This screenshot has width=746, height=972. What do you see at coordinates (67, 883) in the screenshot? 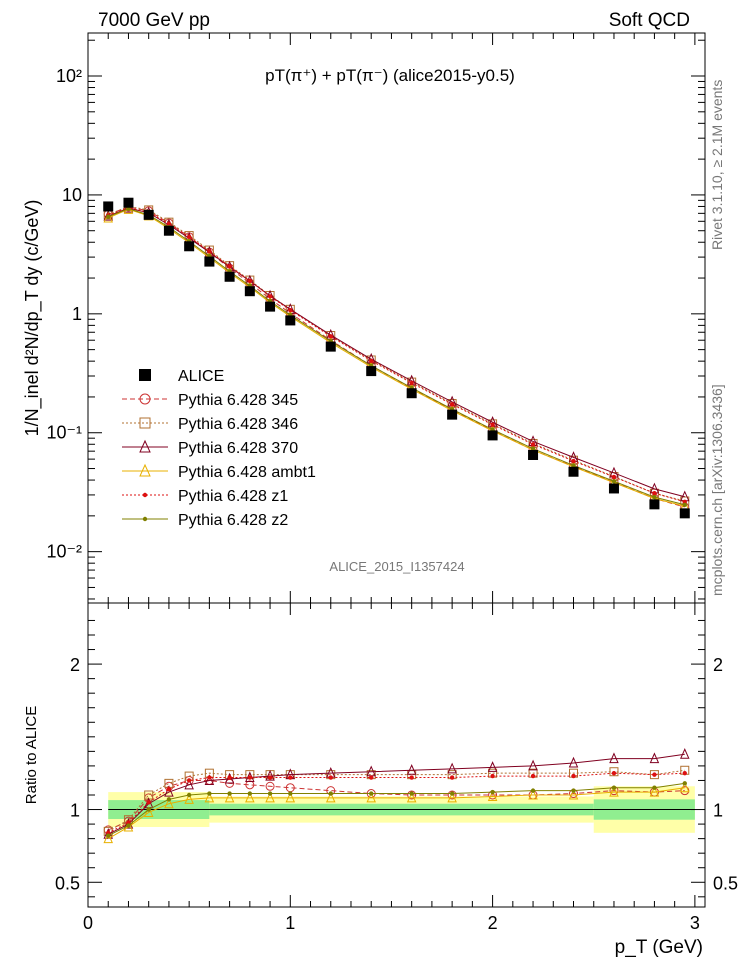
I see `ratio-tick-label: 0.5` at bounding box center [67, 883].